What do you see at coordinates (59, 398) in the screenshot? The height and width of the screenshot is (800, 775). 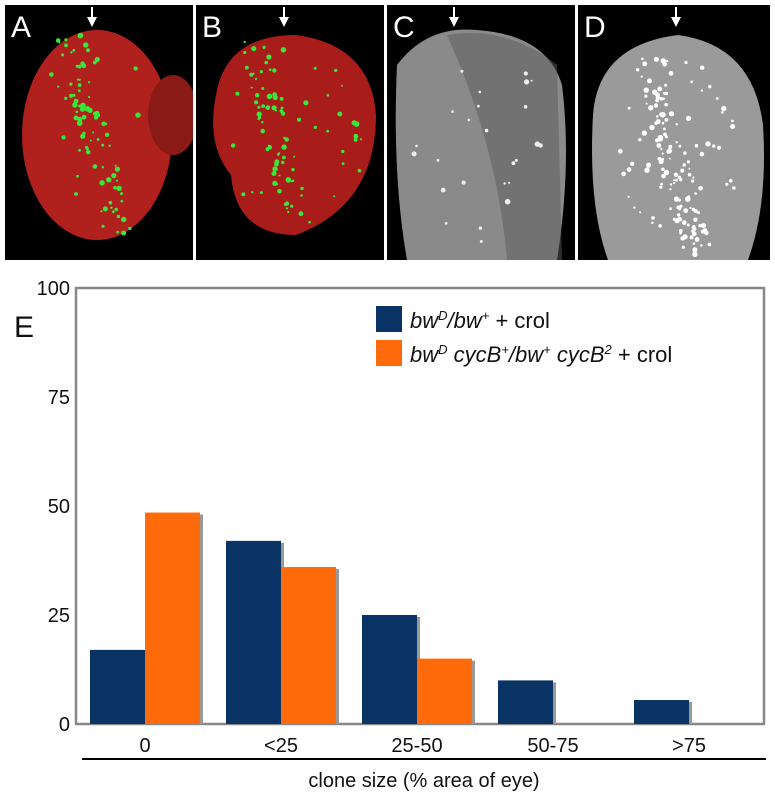 I see `y-tick-label: 75` at bounding box center [59, 398].